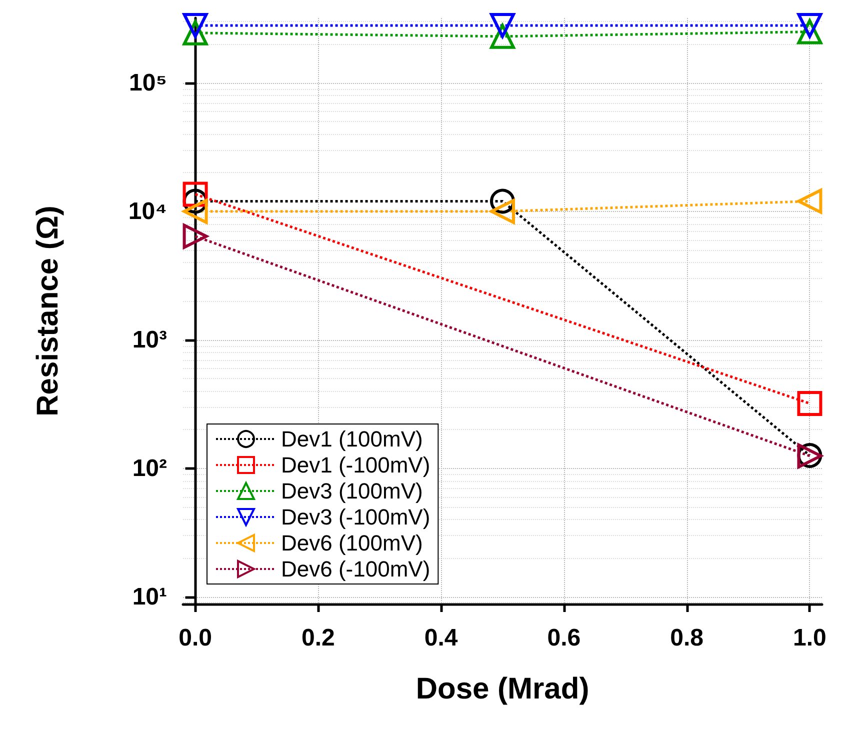 This screenshot has width=849, height=744. What do you see at coordinates (352, 491) in the screenshot?
I see `legend-label: Dev3 (100mV)` at bounding box center [352, 491].